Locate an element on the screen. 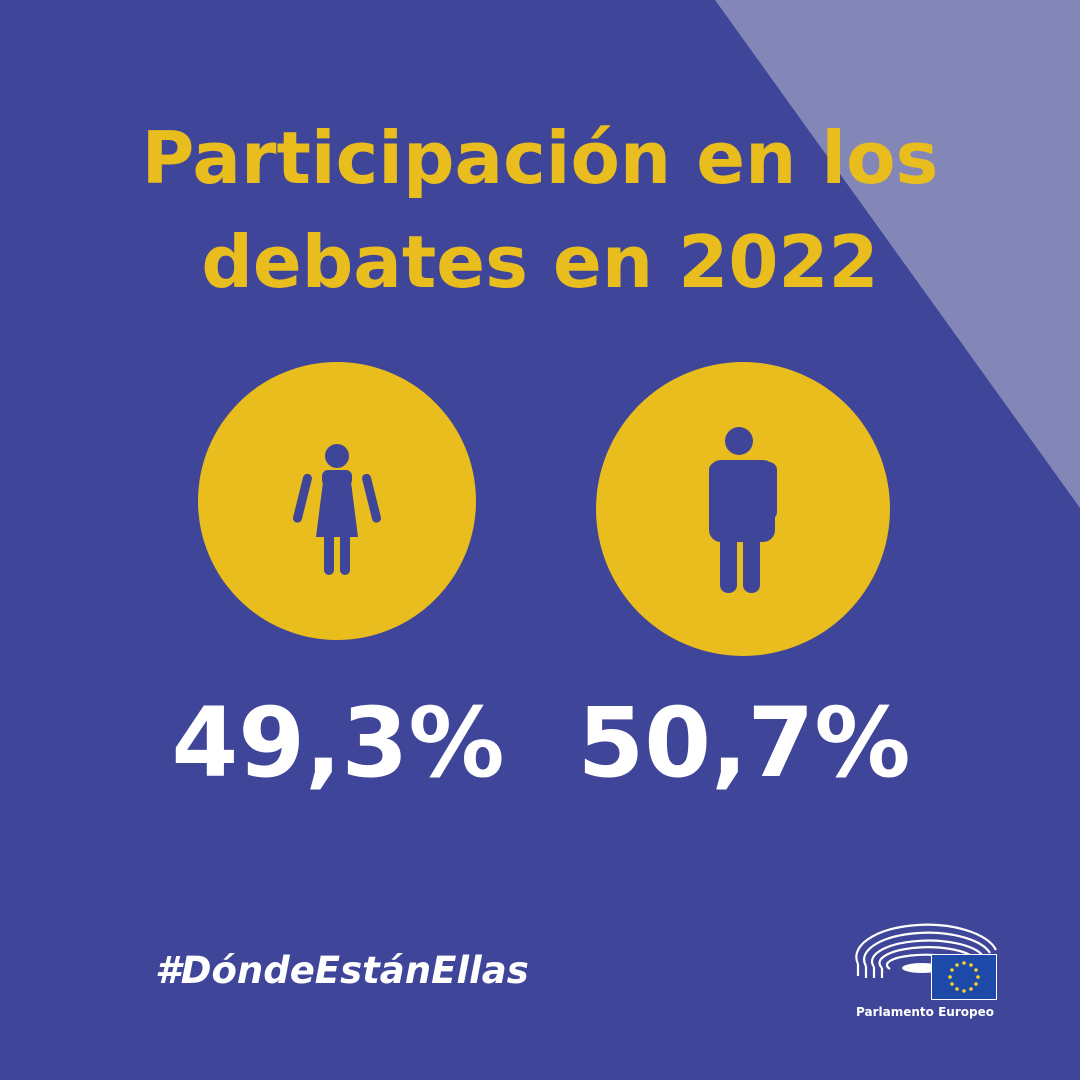 The image size is (1080, 1080). woman-icon is located at coordinates (337, 509).